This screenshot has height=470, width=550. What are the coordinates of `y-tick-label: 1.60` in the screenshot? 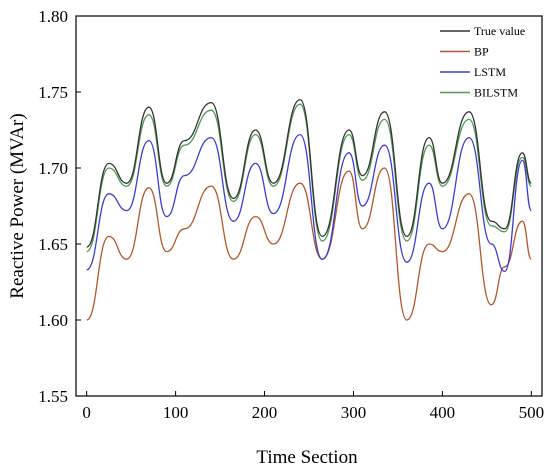 It's located at (53, 320).